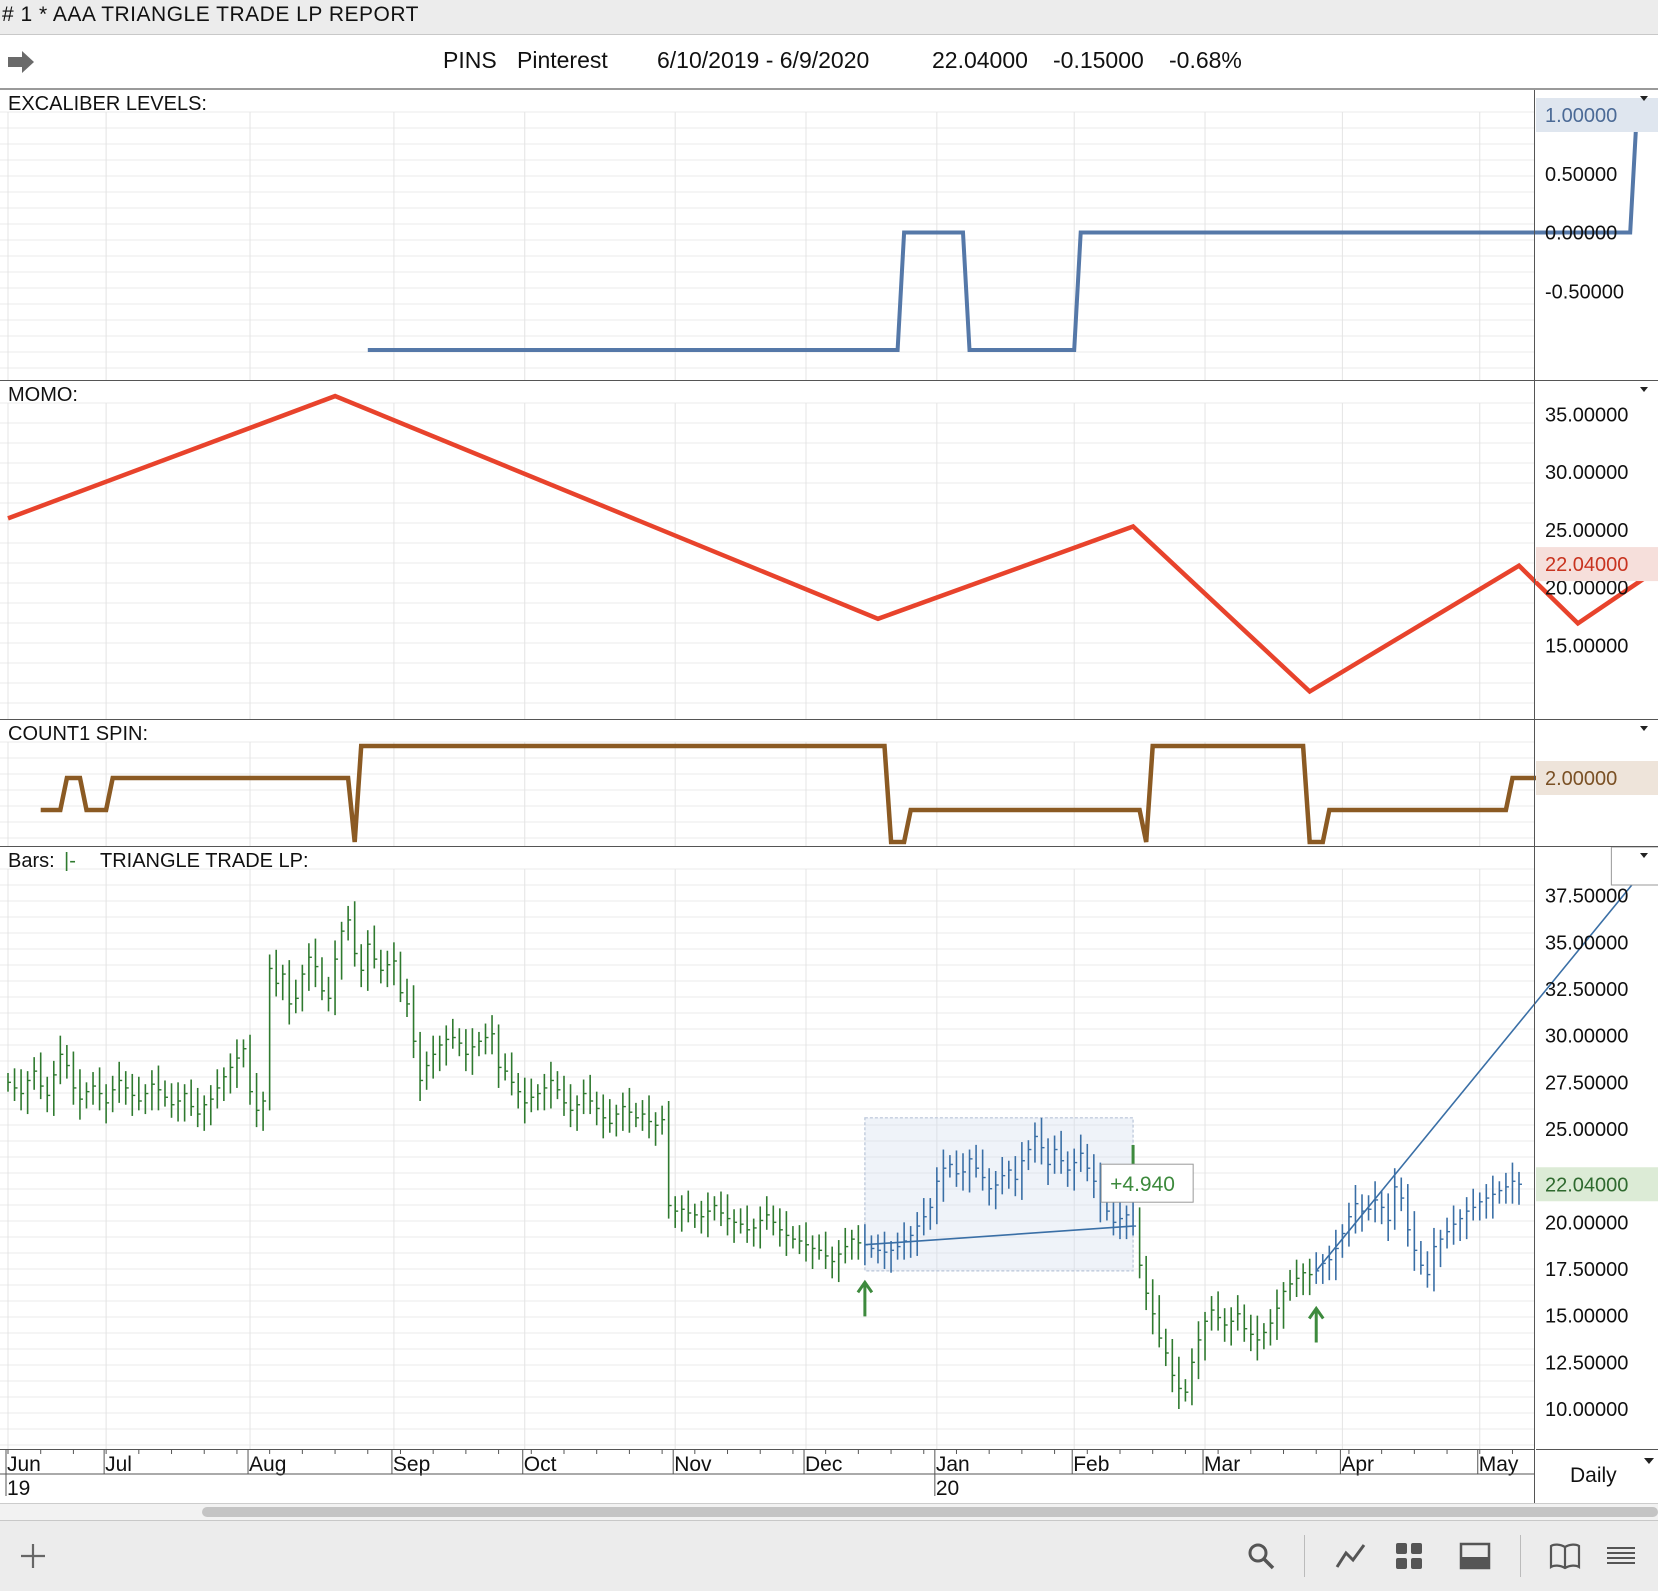 The width and height of the screenshot is (1658, 1591). I want to click on month-label: Jun, so click(24, 1464).